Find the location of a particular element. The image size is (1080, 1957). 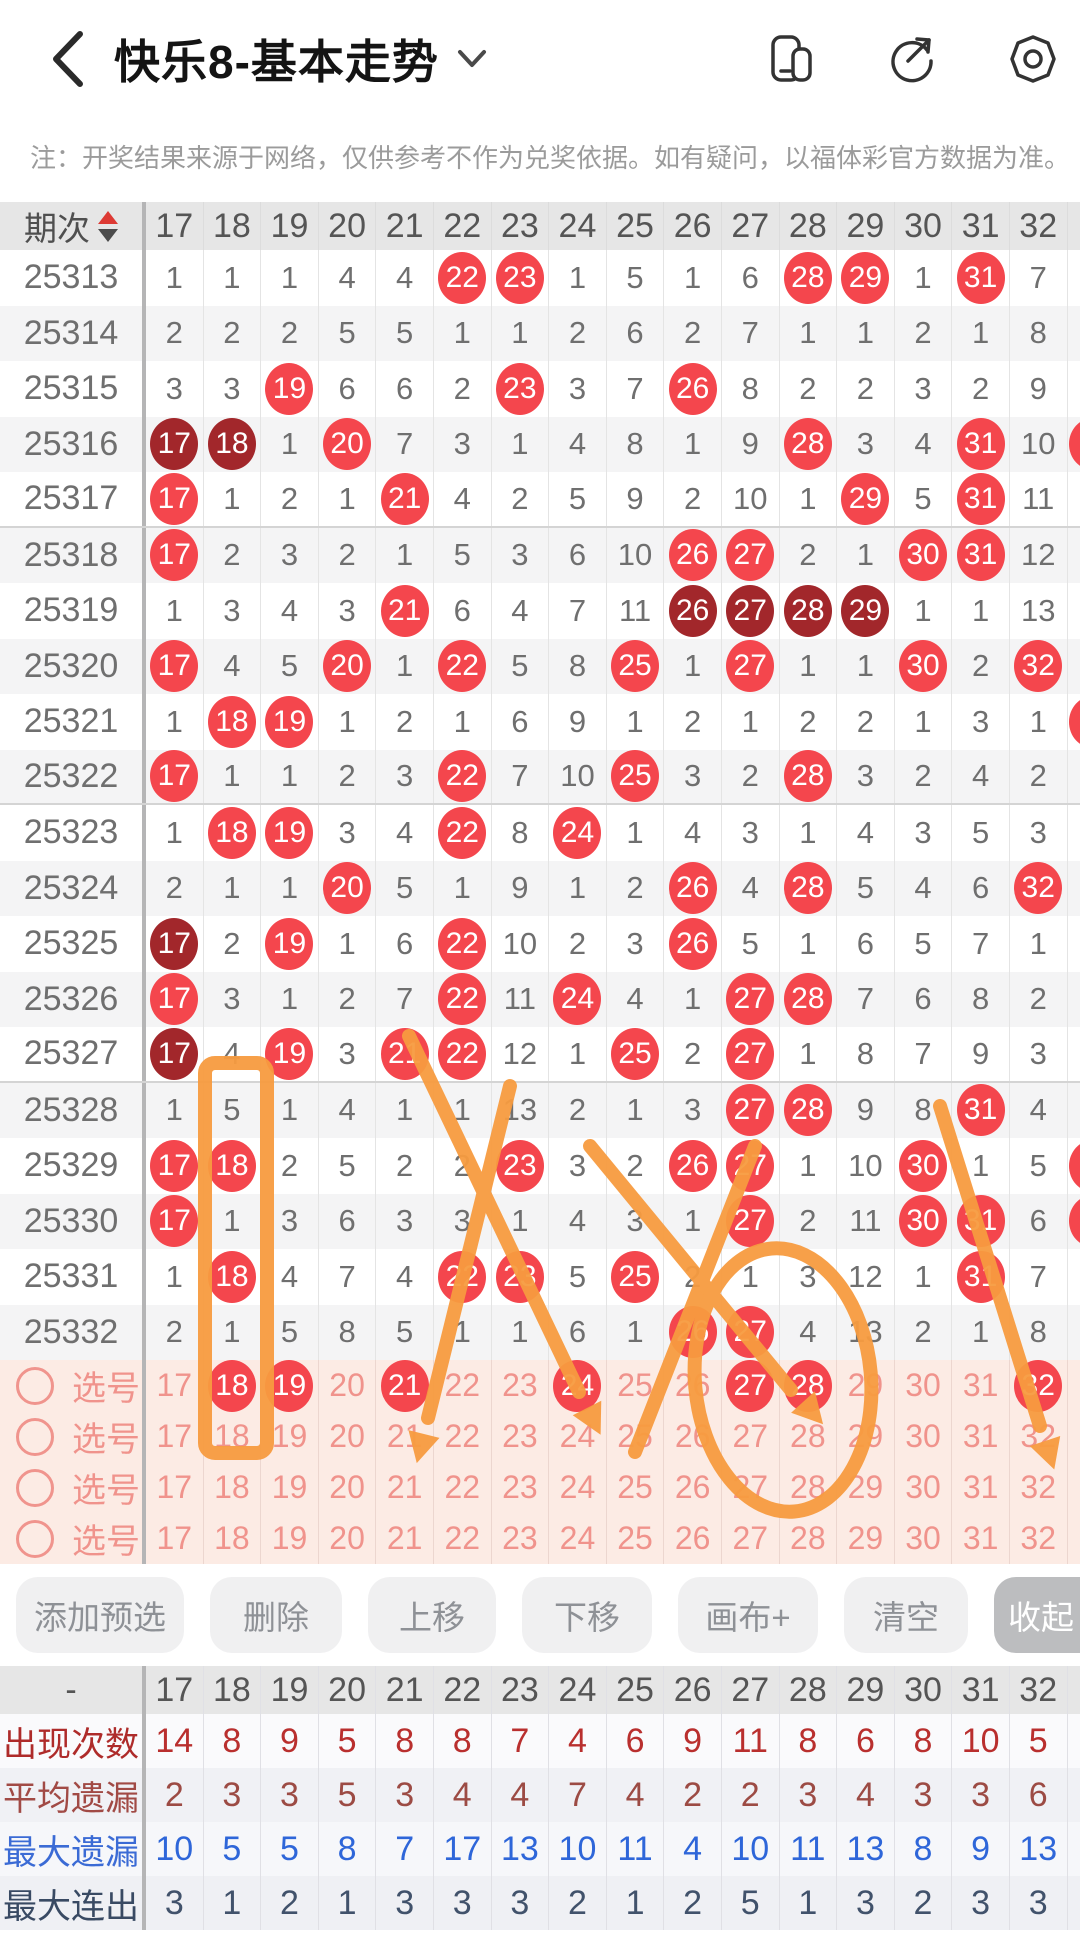

action-button-画布+: 画布+ is located at coordinates (748, 1615).